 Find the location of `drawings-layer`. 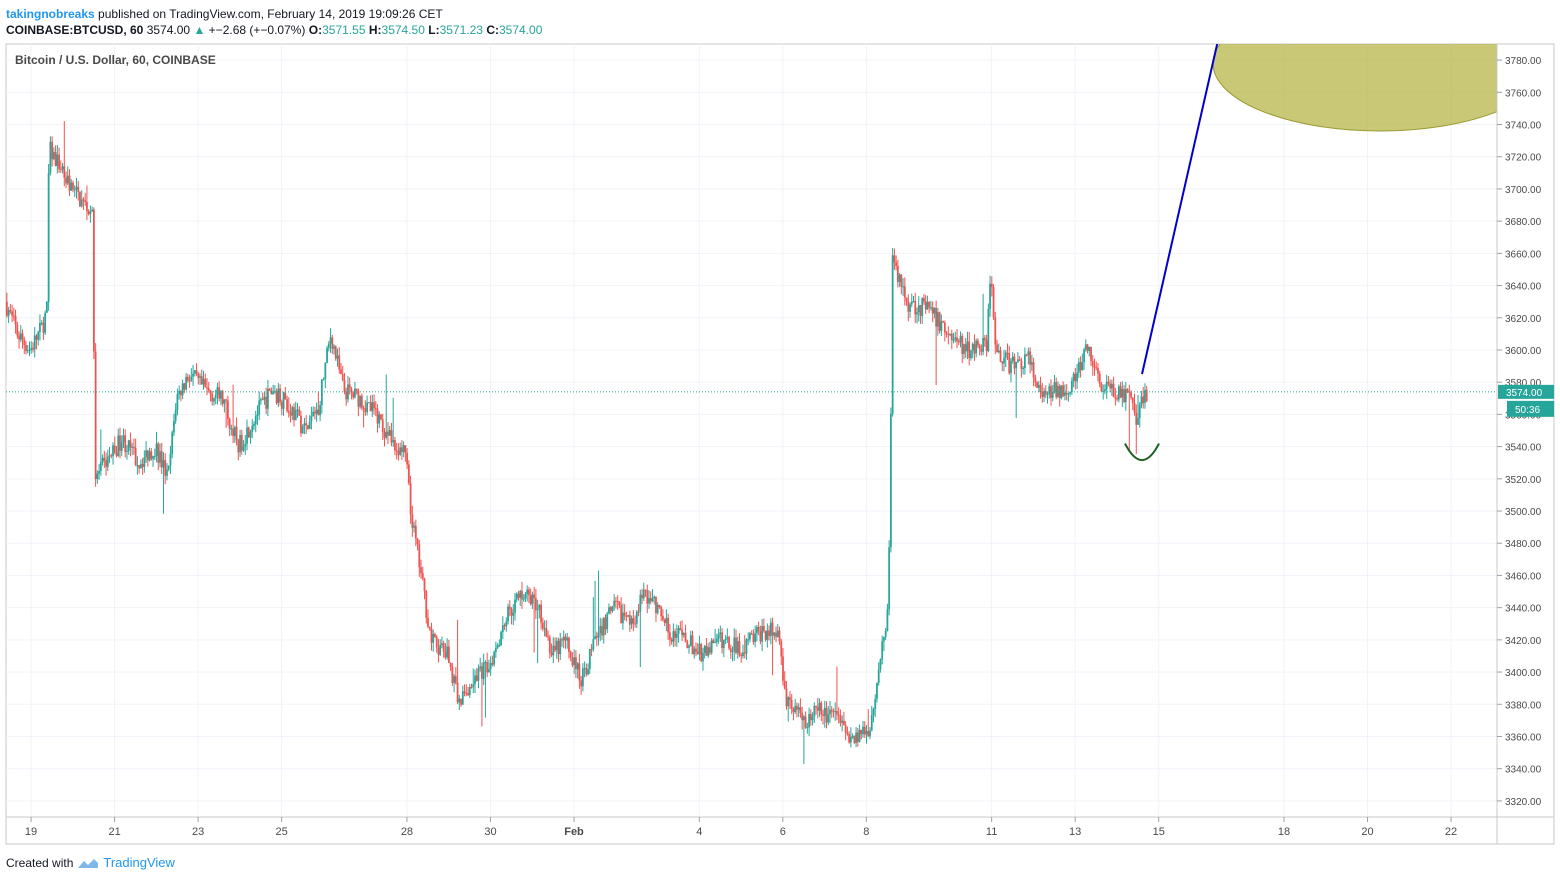

drawings-layer is located at coordinates (1335, 231).